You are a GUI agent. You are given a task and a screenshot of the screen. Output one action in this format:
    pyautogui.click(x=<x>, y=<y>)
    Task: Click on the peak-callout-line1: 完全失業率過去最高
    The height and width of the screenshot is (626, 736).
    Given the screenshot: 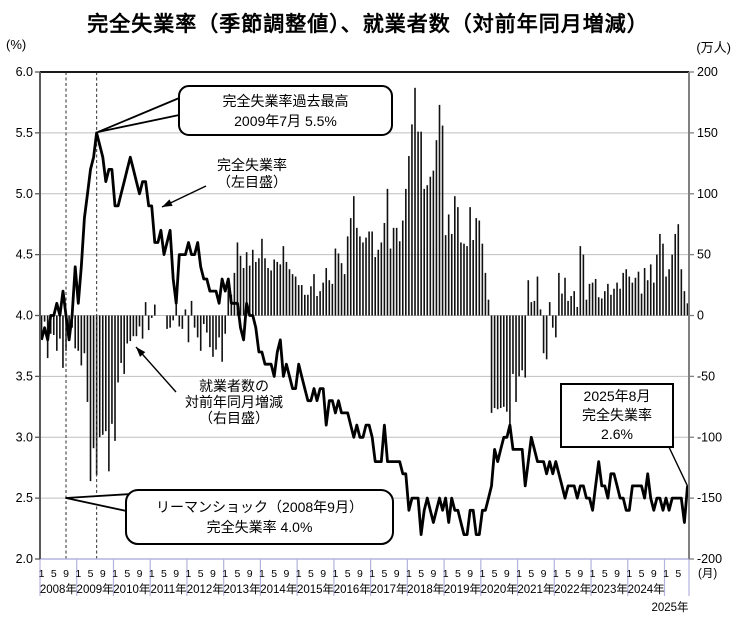 What is the action you would take?
    pyautogui.click(x=285, y=100)
    